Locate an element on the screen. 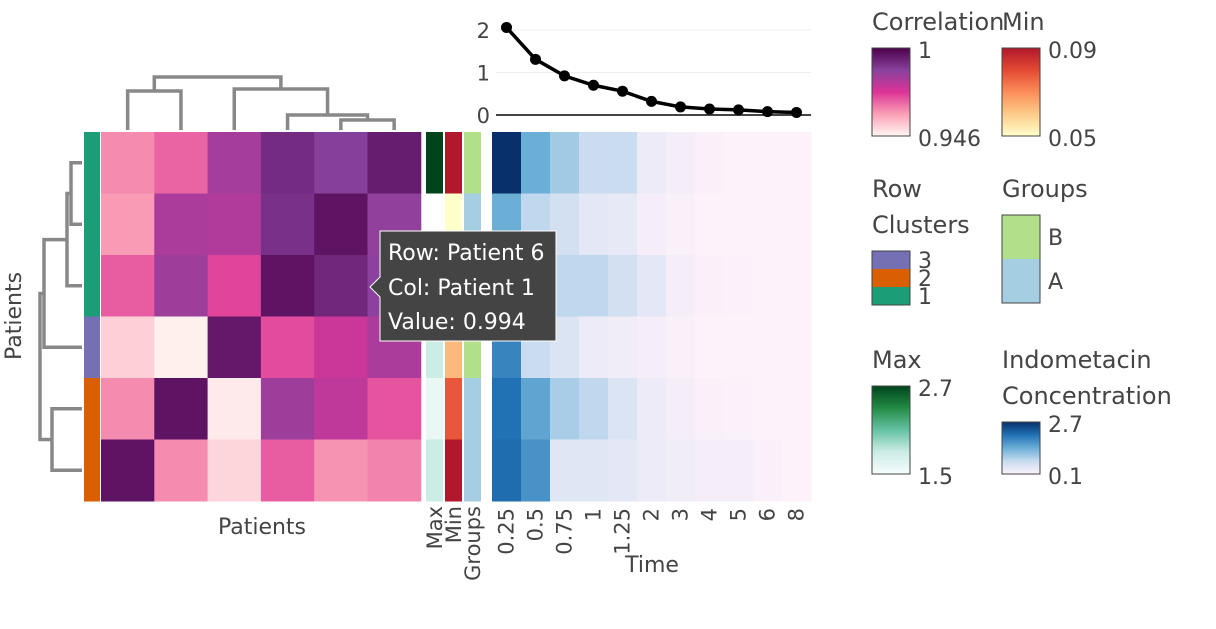 The width and height of the screenshot is (1216, 629). tooltip-value: Value: 0.994 is located at coordinates (457, 322).